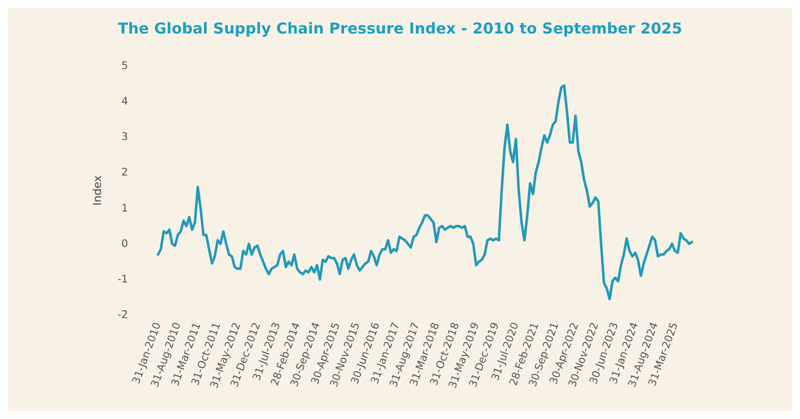 This screenshot has height=419, width=800. Describe the element at coordinates (123, 315) in the screenshot. I see `y-tick-label: -2` at that location.